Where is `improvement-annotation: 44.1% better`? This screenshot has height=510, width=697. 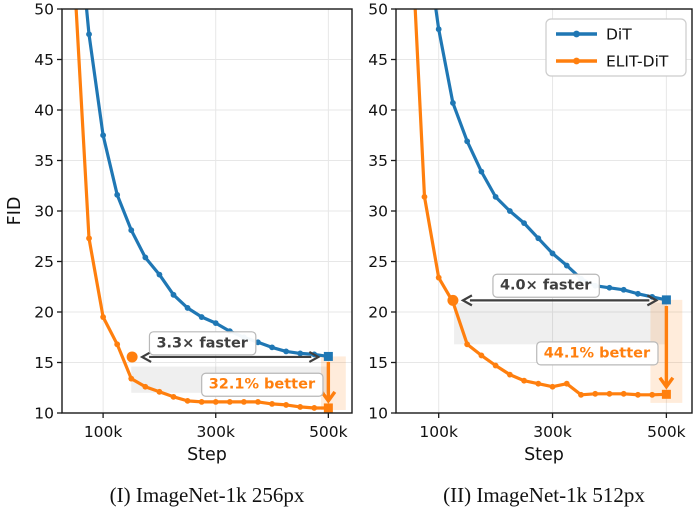 improvement-annotation: 44.1% better is located at coordinates (597, 353).